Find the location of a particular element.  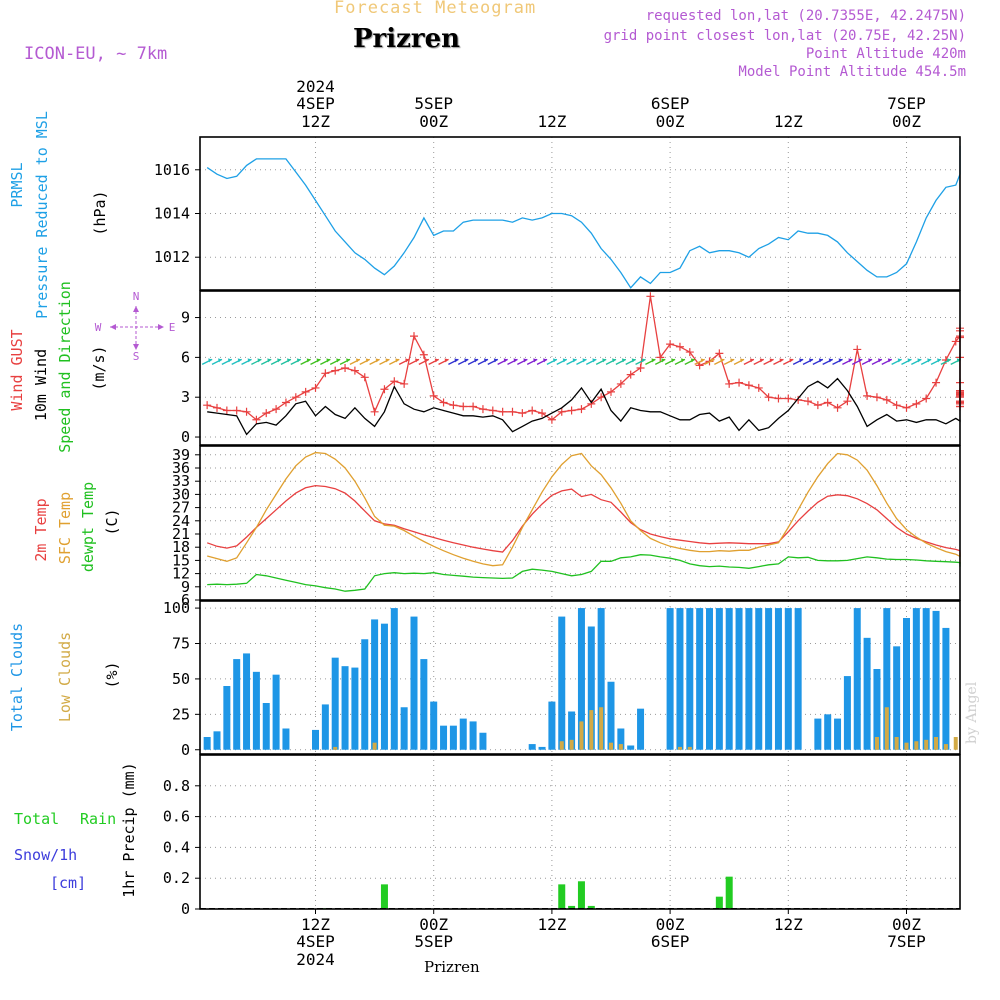

top-axis-date: 4SEP is located at coordinates (315, 103).